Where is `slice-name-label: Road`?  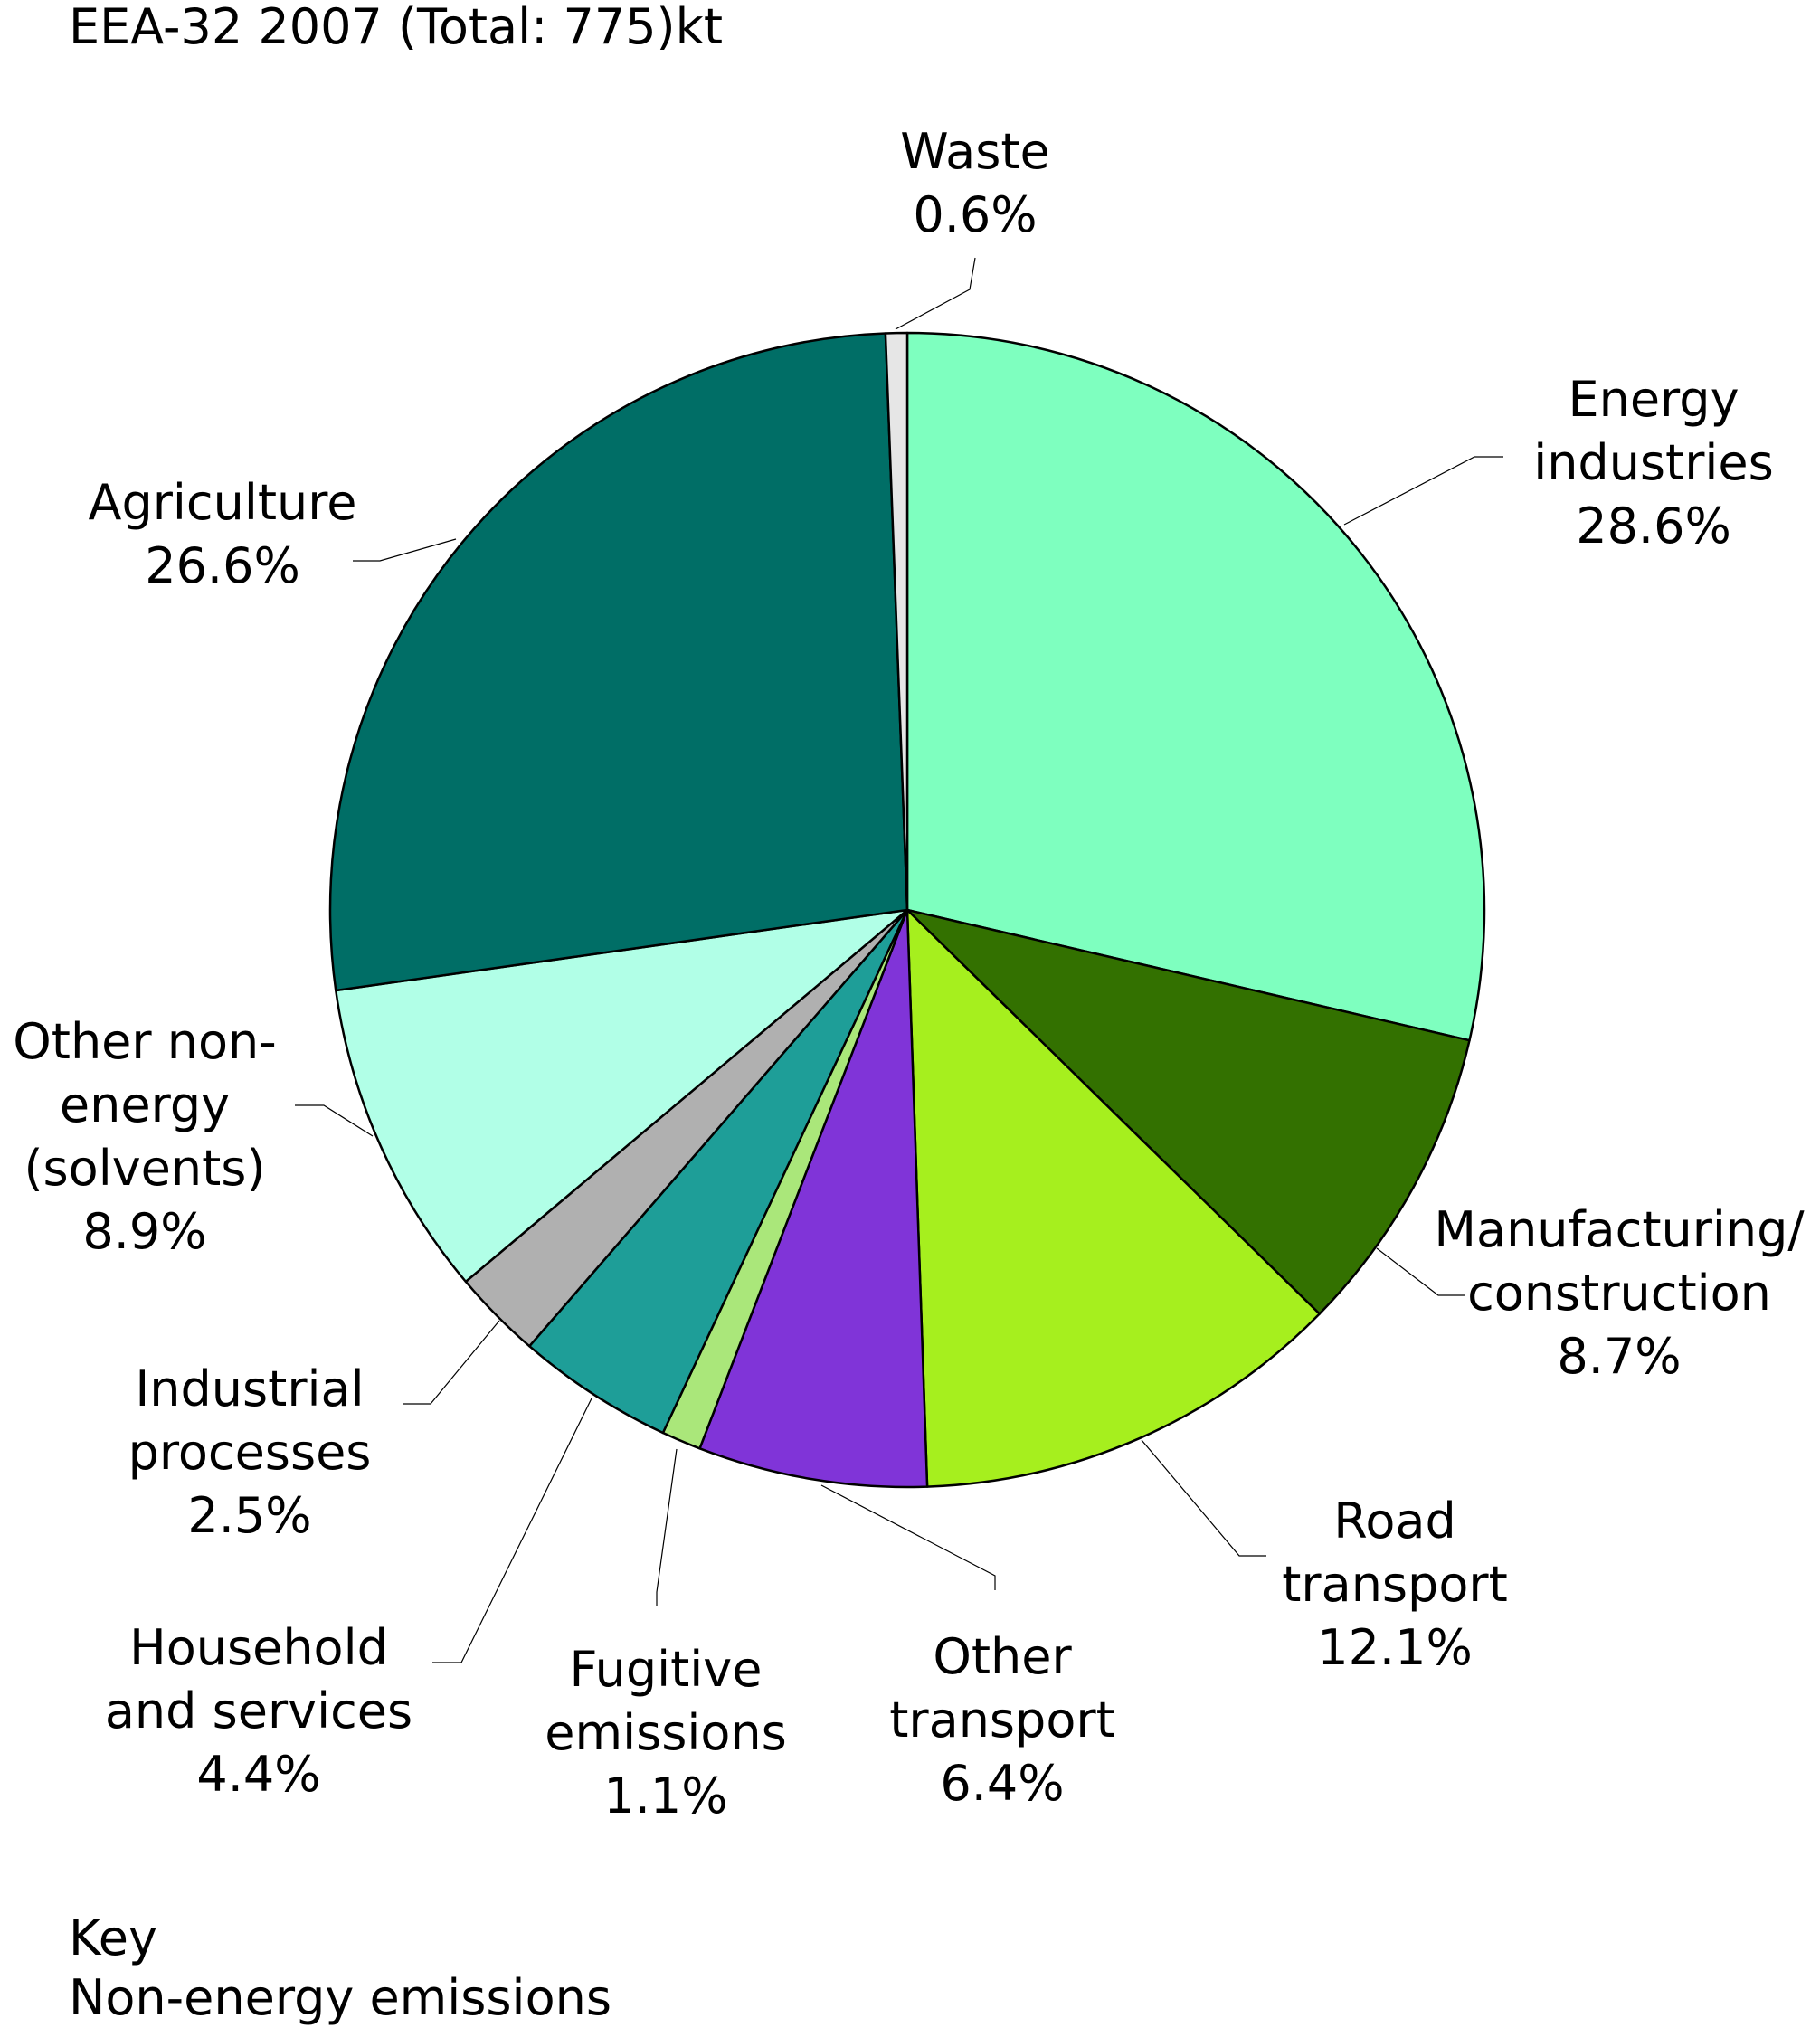
slice-name-label: Road is located at coordinates (1395, 1521).